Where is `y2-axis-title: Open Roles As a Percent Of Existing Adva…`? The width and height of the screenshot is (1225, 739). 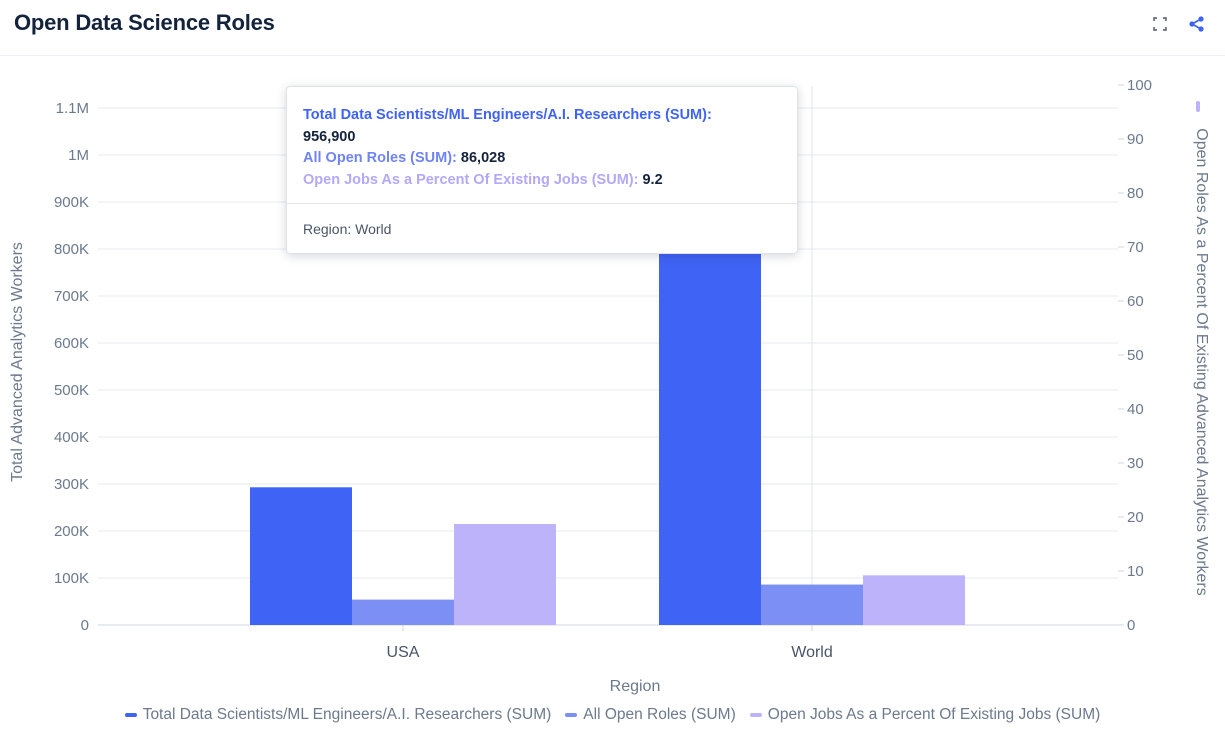 y2-axis-title: Open Roles As a Percent Of Existing Adva… is located at coordinates (1201, 361).